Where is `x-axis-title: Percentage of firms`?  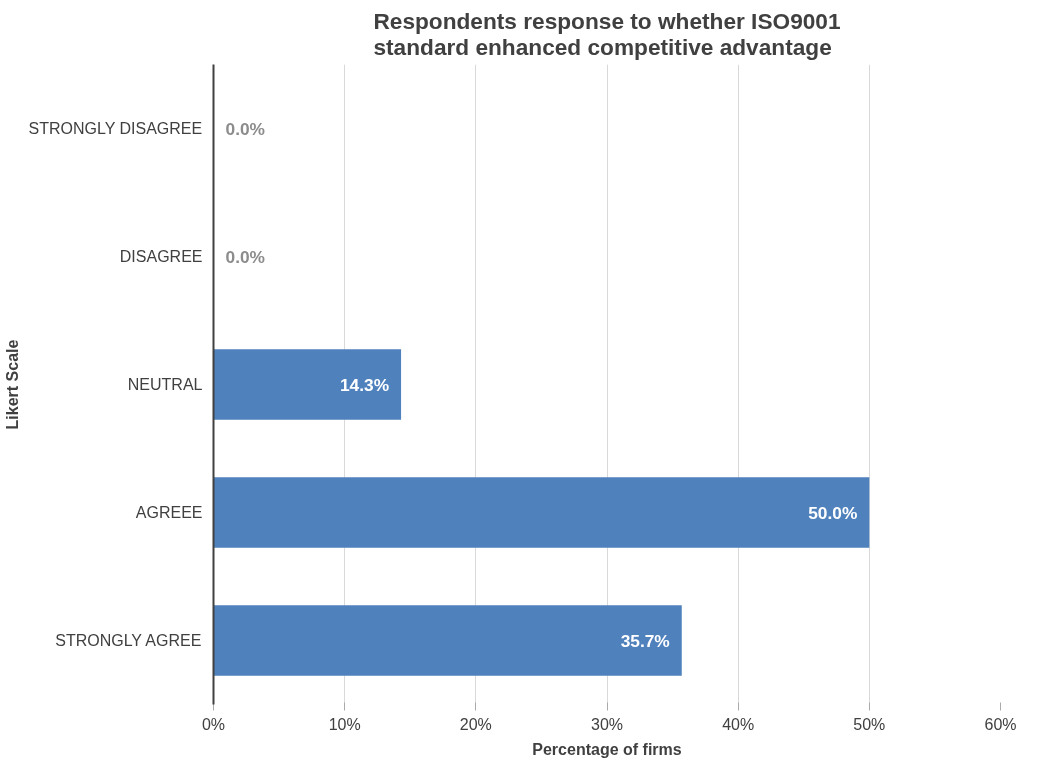
x-axis-title: Percentage of firms is located at coordinates (607, 749).